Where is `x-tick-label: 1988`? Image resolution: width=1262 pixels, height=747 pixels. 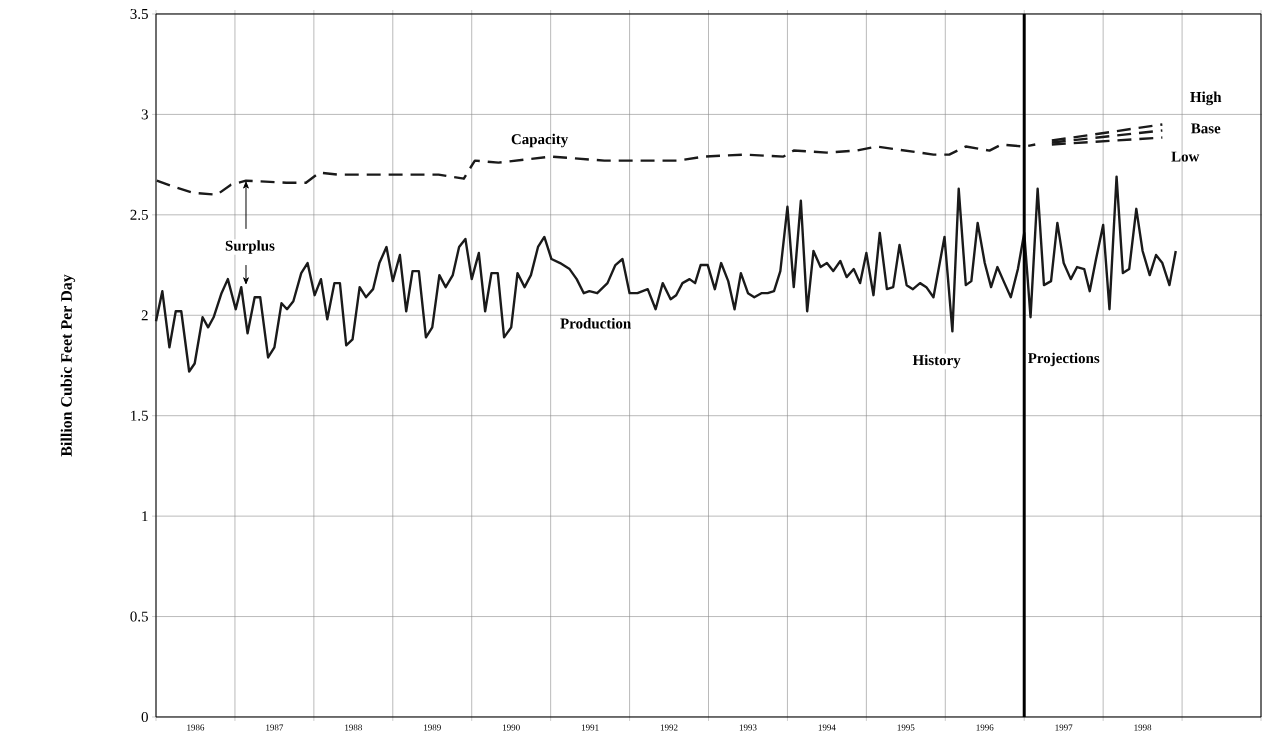 x-tick-label: 1988 is located at coordinates (353, 727).